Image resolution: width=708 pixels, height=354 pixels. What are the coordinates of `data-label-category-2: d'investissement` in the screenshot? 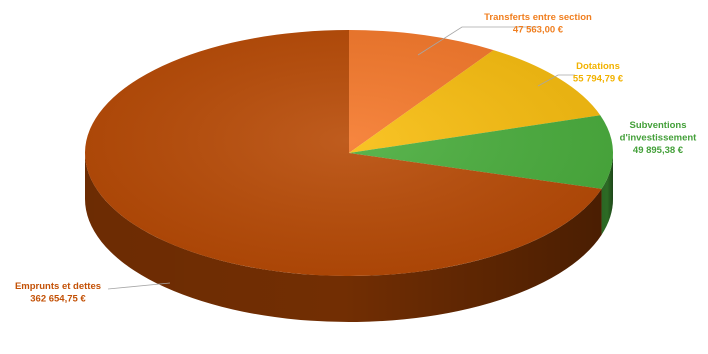 It's located at (659, 138).